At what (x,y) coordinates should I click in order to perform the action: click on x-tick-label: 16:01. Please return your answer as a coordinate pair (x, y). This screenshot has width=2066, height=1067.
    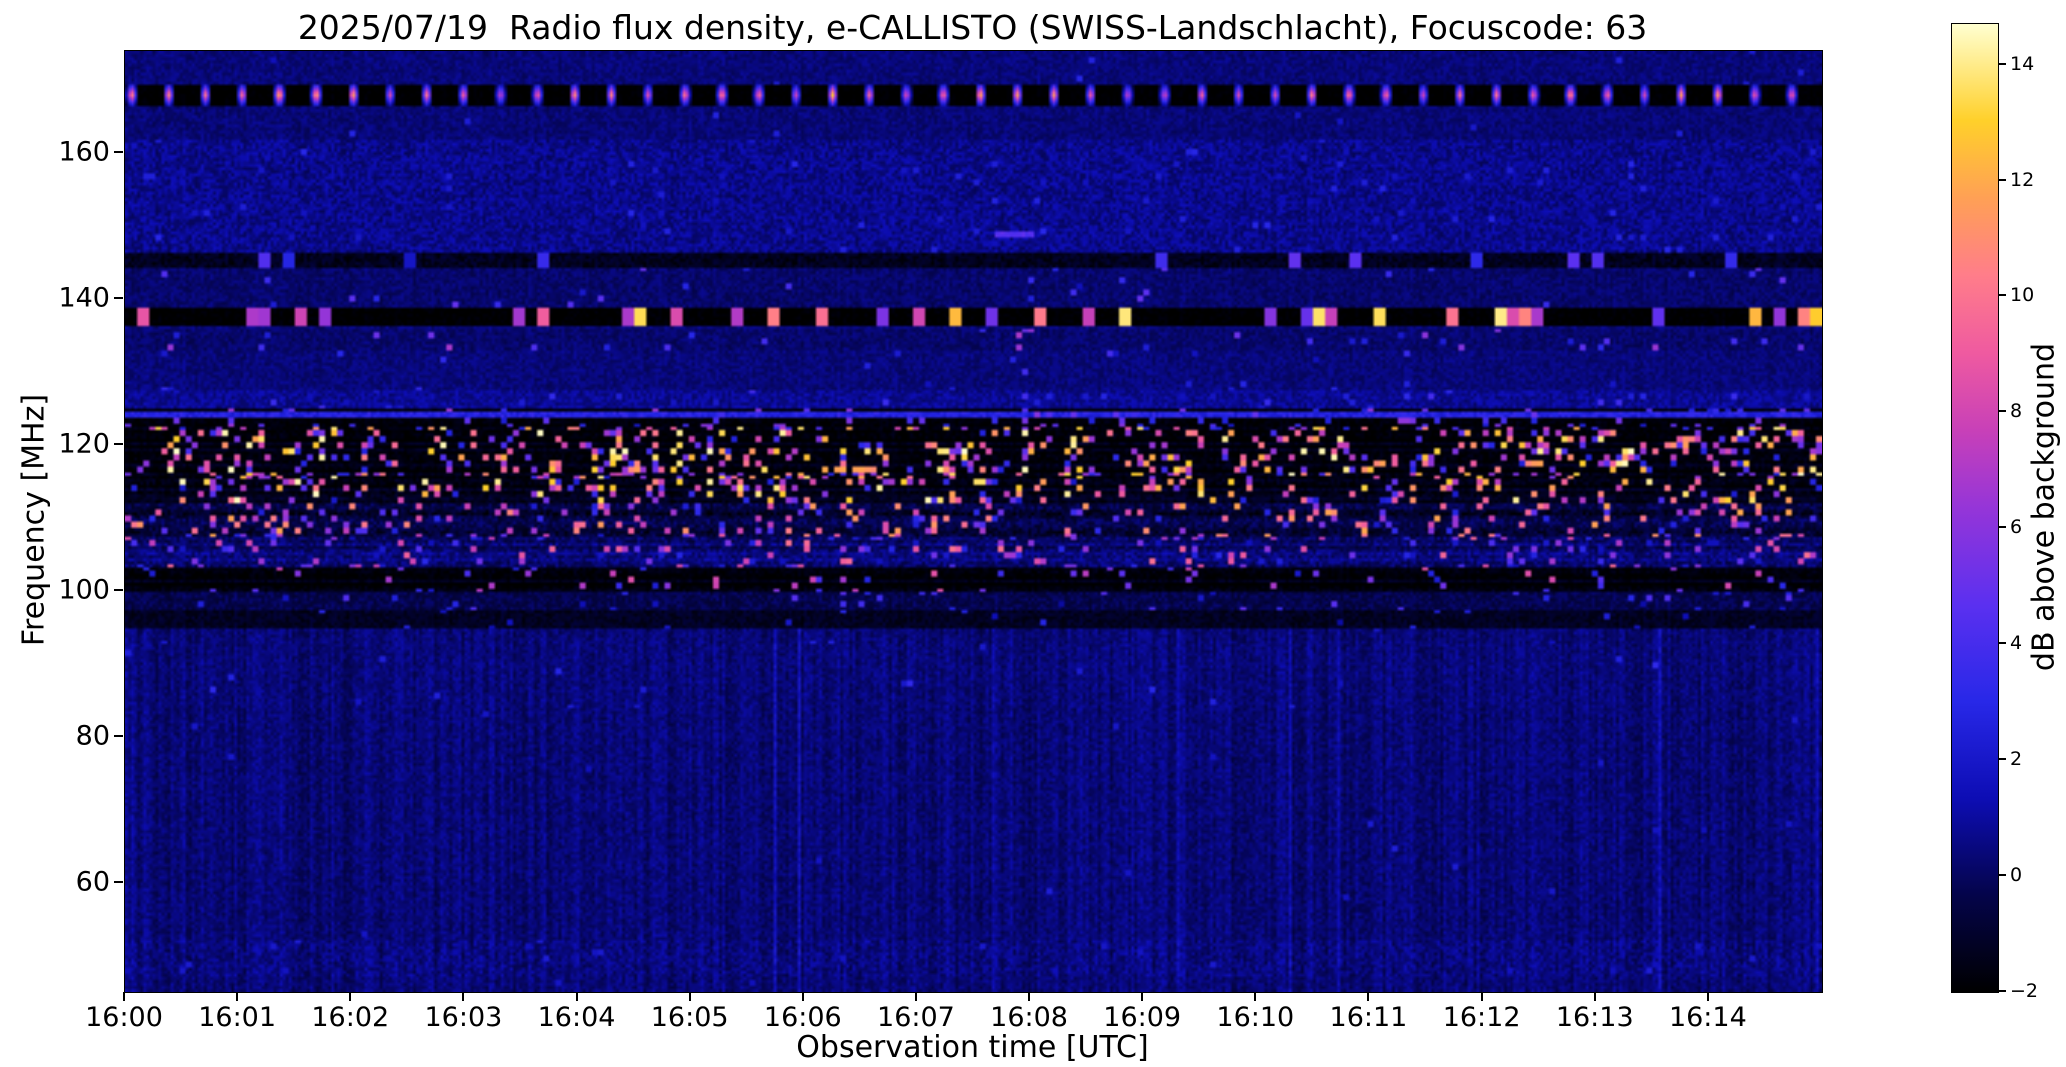
    Looking at the image, I should click on (237, 1017).